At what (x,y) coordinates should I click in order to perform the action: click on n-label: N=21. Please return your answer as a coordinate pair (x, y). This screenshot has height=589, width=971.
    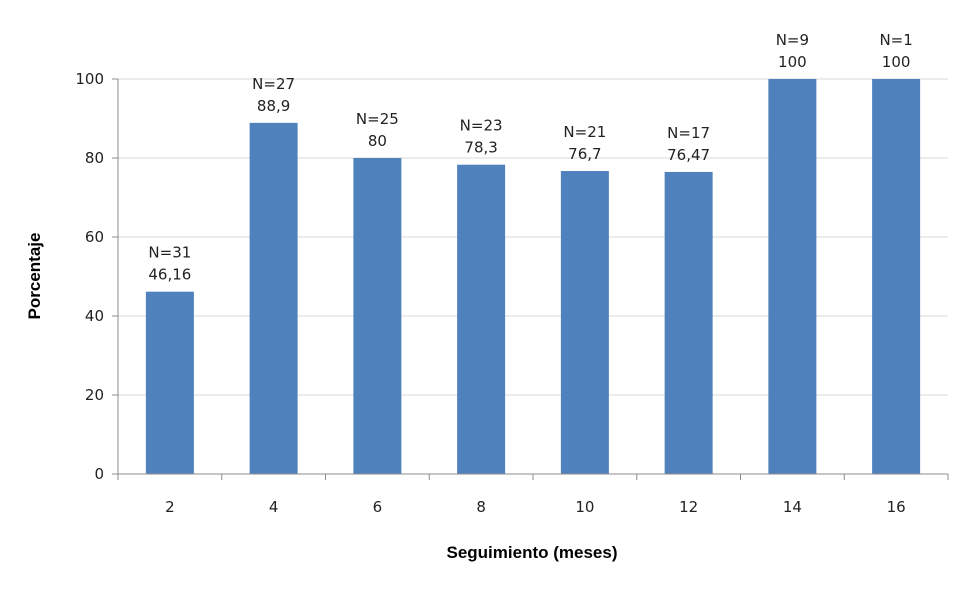
    Looking at the image, I should click on (584, 132).